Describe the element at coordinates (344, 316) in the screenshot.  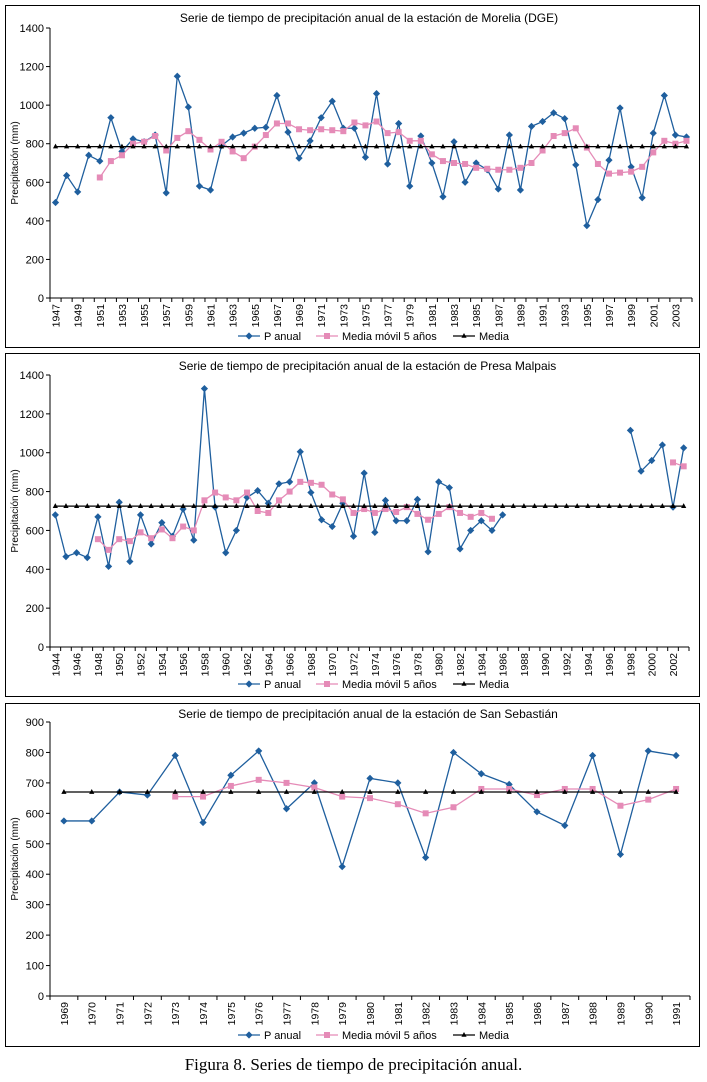
I see `x-tick-label: 1973` at that location.